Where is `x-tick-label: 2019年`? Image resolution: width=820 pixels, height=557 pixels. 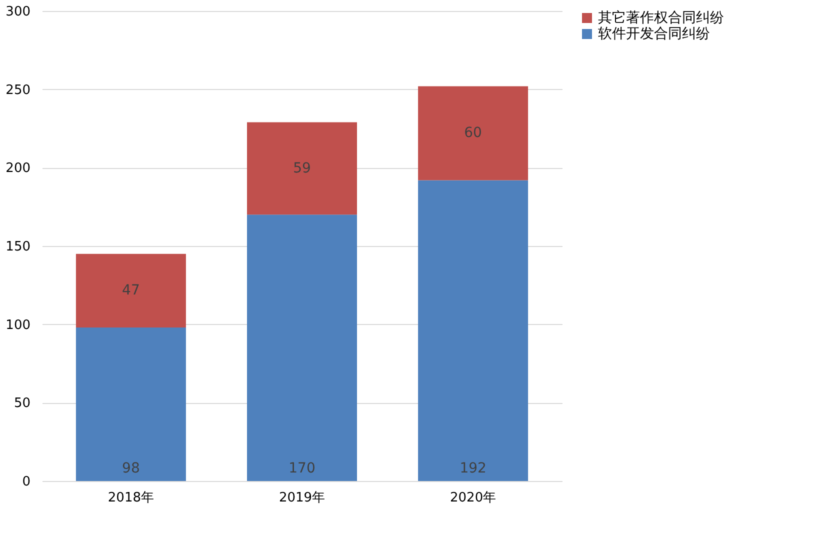 x-tick-label: 2019年 is located at coordinates (302, 498).